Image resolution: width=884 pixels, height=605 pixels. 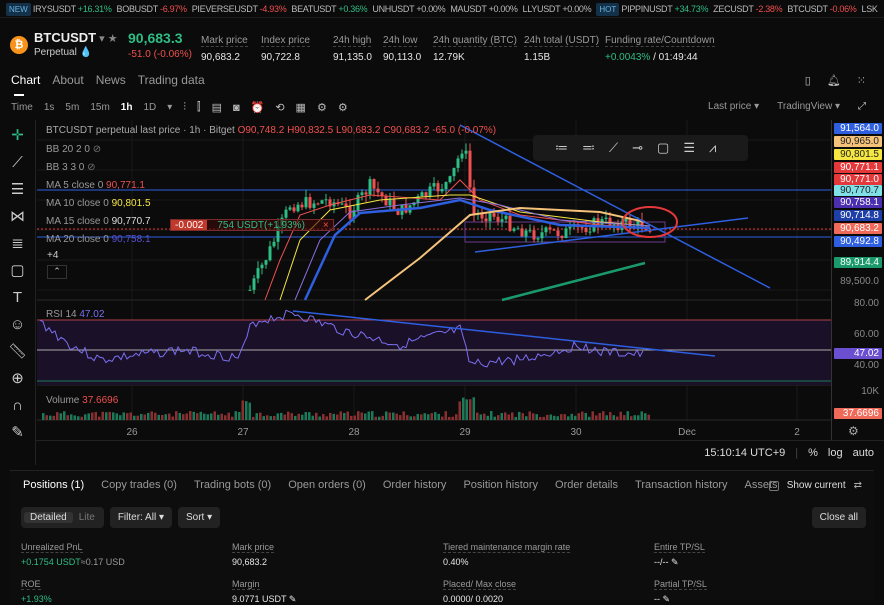 I want to click on interval-Time: Time, so click(x=22, y=107).